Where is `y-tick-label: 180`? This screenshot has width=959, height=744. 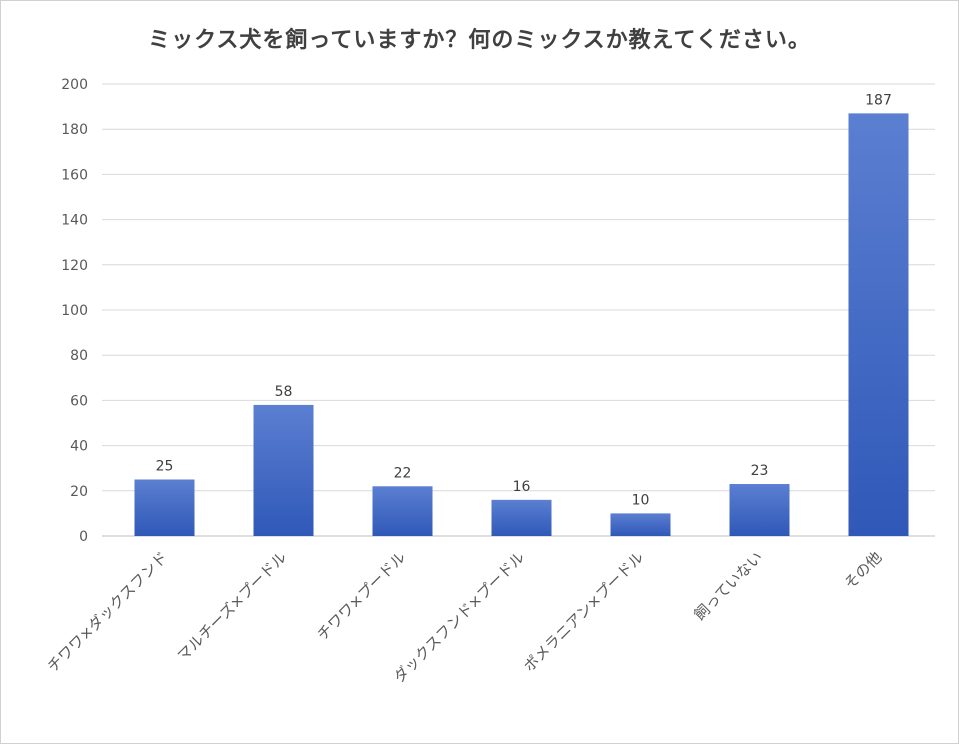
y-tick-label: 180 is located at coordinates (74, 130).